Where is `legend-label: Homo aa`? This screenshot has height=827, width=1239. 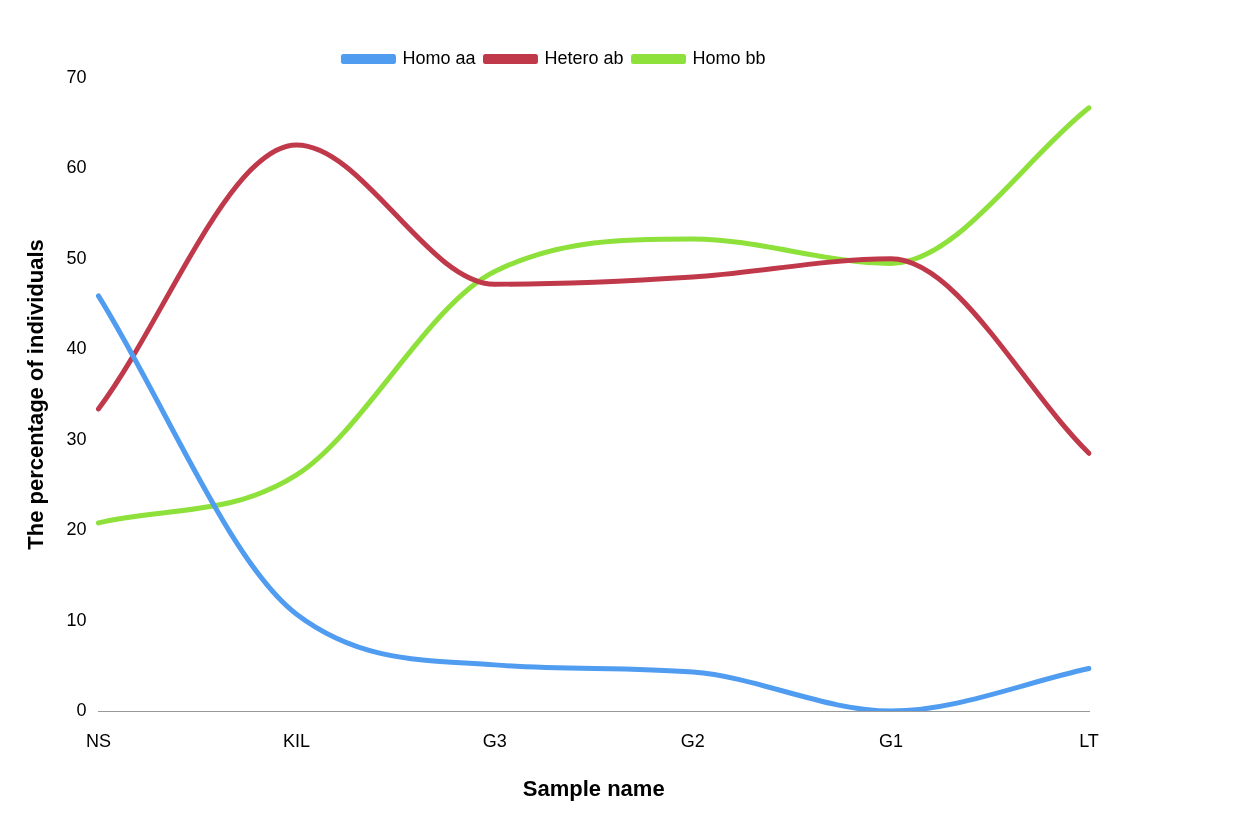
legend-label: Homo aa is located at coordinates (439, 57).